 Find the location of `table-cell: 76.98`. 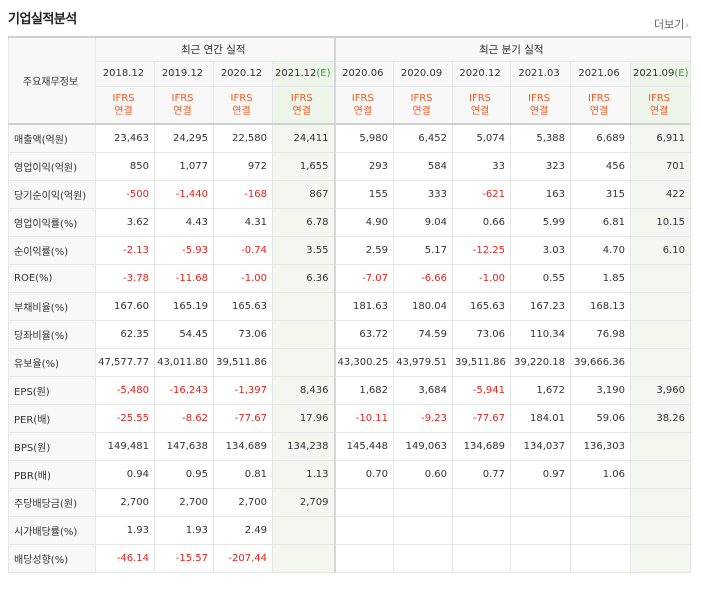

table-cell: 76.98 is located at coordinates (601, 334).